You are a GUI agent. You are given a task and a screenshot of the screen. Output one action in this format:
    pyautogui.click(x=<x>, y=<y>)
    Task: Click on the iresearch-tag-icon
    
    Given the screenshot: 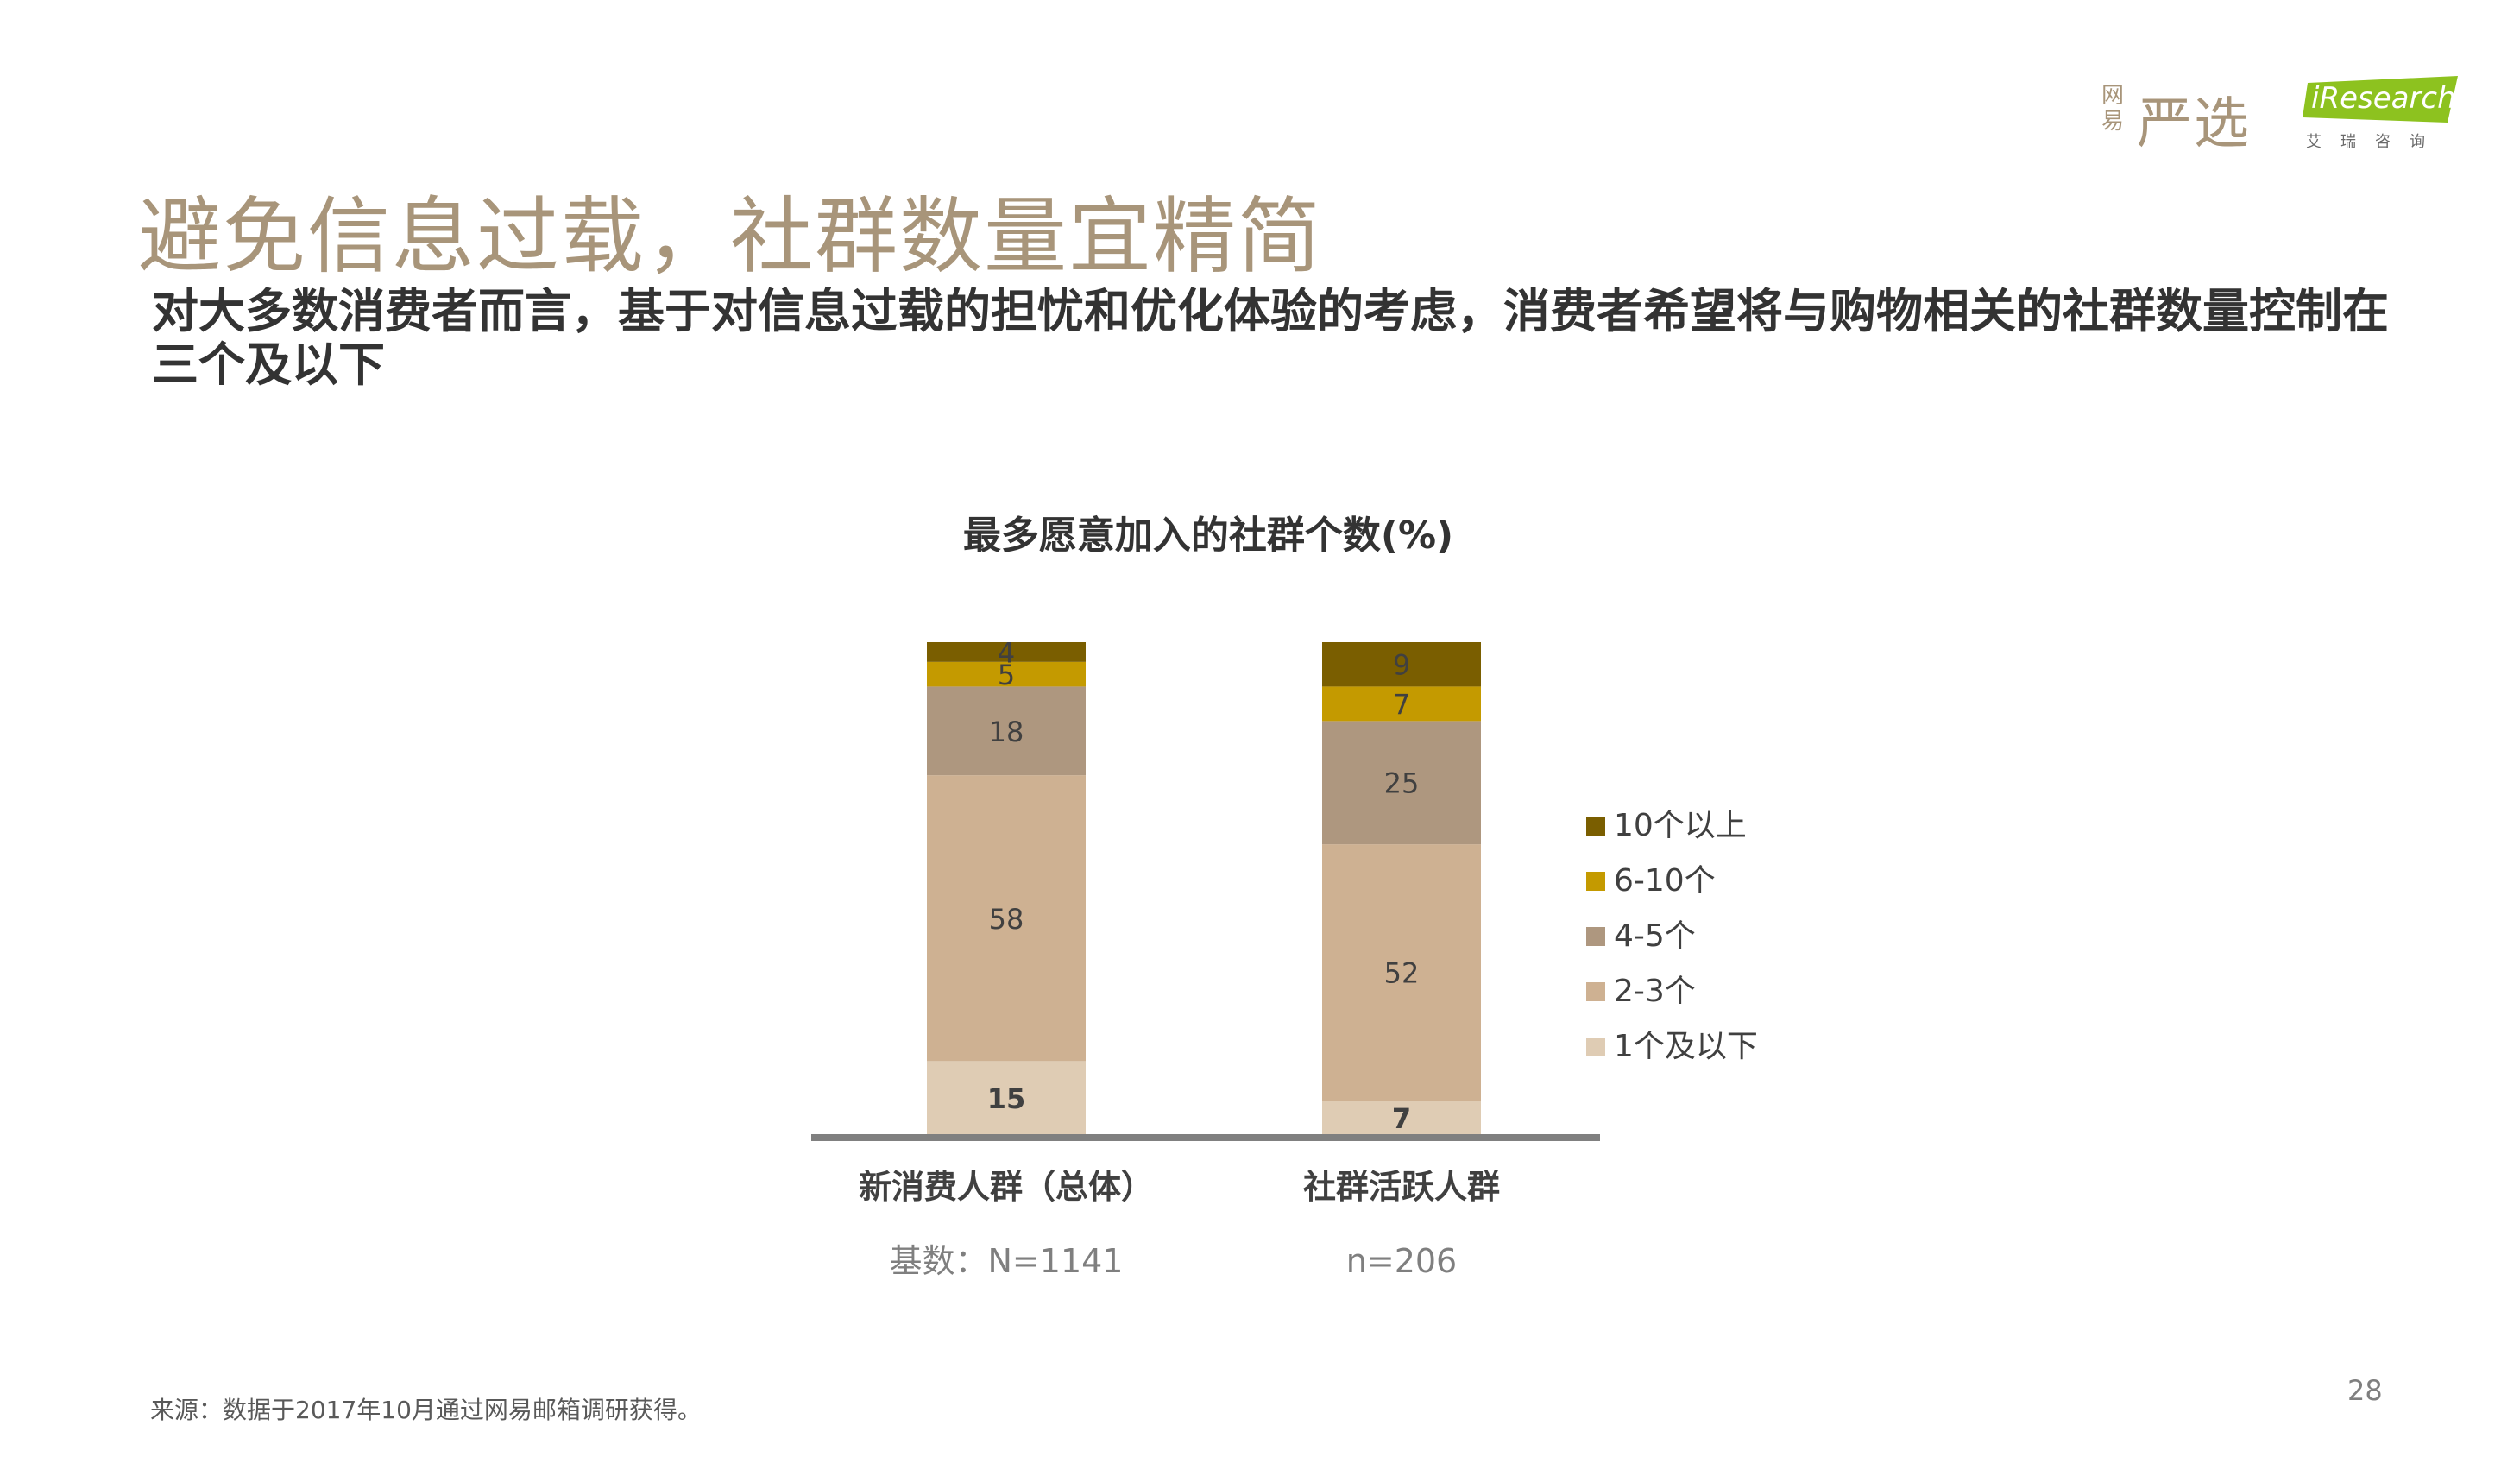 What is the action you would take?
    pyautogui.click(x=2381, y=99)
    